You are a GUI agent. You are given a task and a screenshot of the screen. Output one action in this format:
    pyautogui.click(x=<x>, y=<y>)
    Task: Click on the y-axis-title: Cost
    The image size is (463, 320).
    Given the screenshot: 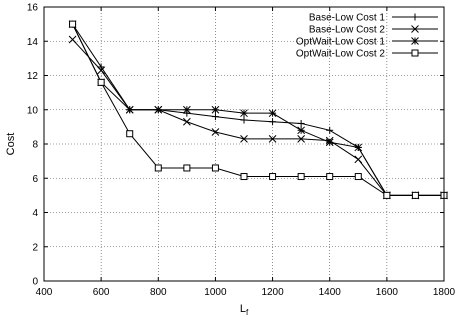 What is the action you would take?
    pyautogui.click(x=11, y=144)
    